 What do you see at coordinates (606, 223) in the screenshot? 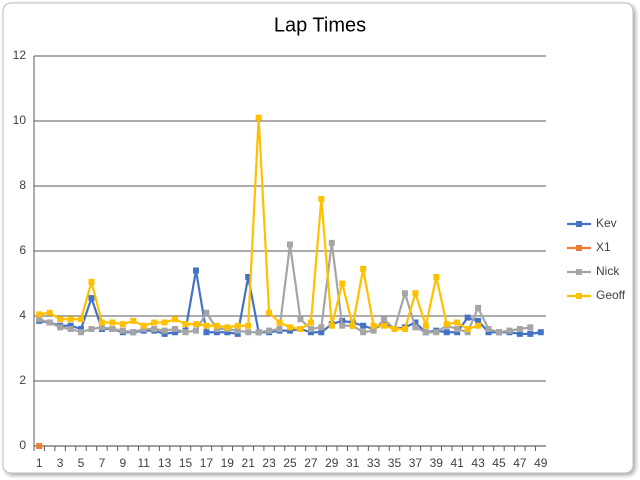
I see `legend-label: Kev` at bounding box center [606, 223].